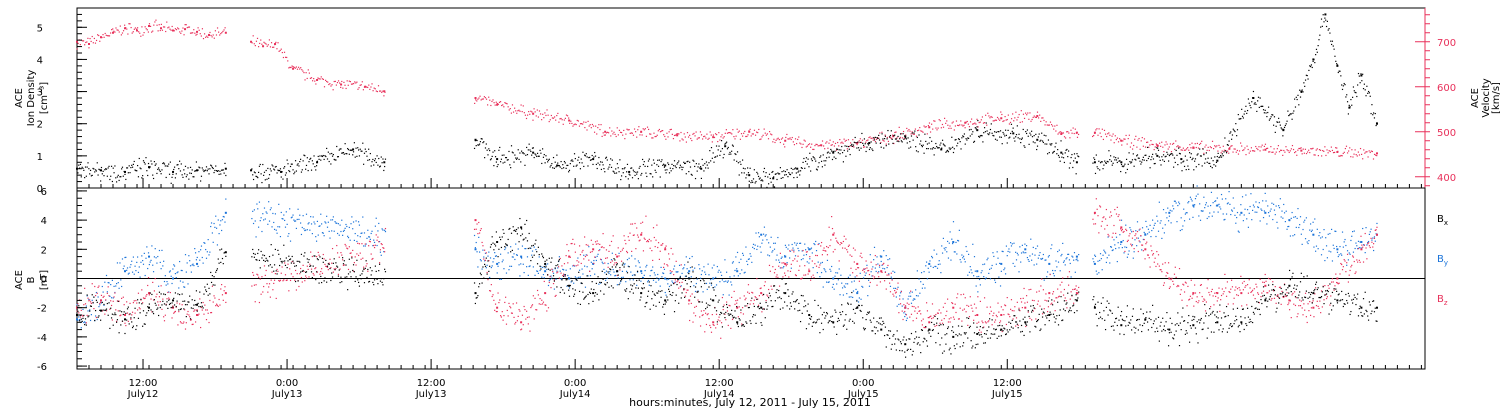 The width and height of the screenshot is (1500, 410). What do you see at coordinates (40, 125) in the screenshot?
I see `density-tick-label: 2` at bounding box center [40, 125].